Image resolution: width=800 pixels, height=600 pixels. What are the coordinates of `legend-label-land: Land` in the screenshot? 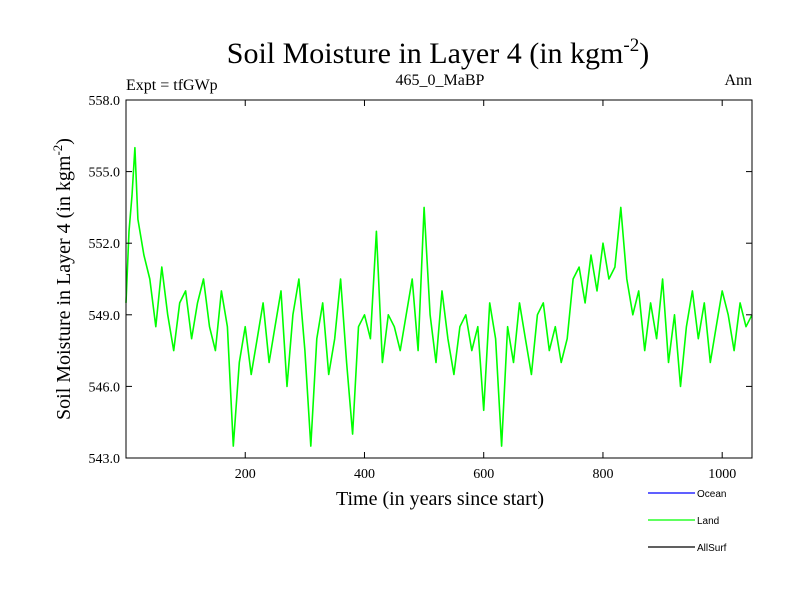 It's located at (708, 521).